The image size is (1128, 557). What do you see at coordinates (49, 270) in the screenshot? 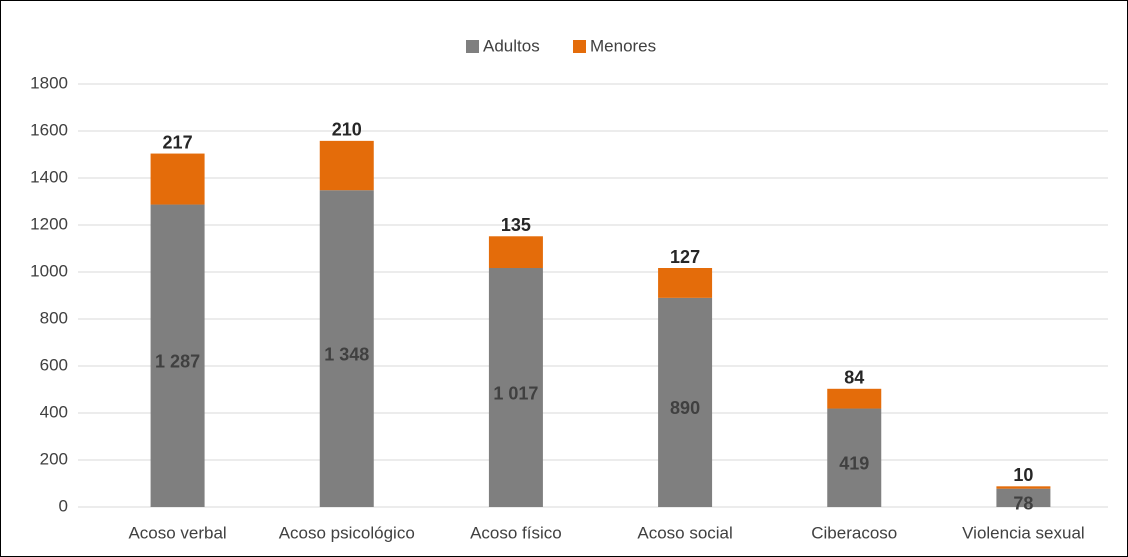
I see `y-tick-label: 1000` at bounding box center [49, 270].